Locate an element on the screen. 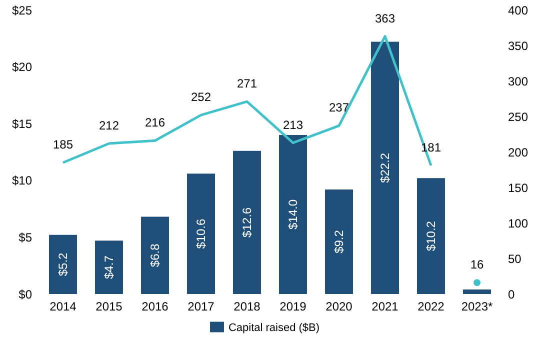  y2-tick-label: 100 is located at coordinates (518, 223).